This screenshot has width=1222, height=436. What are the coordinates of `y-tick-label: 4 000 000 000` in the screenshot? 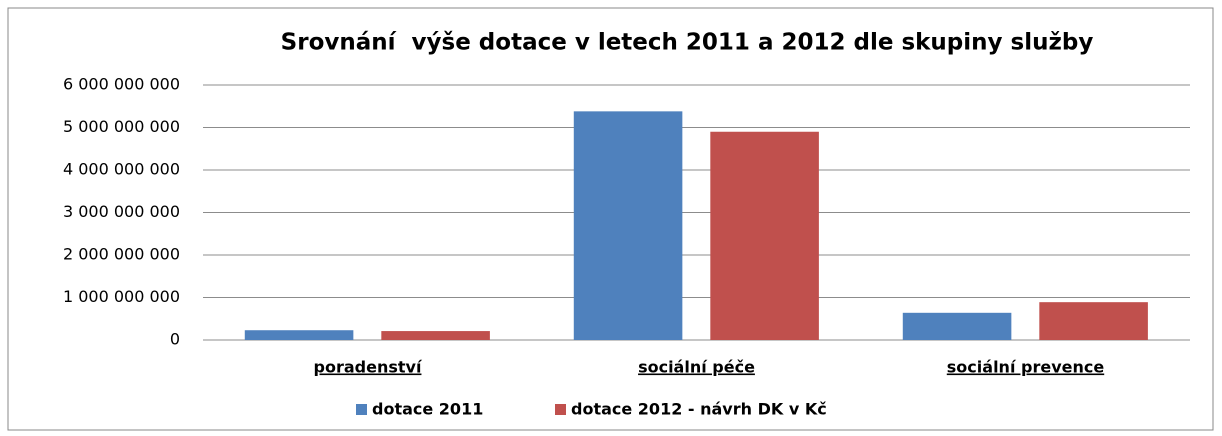 It's located at (121, 169).